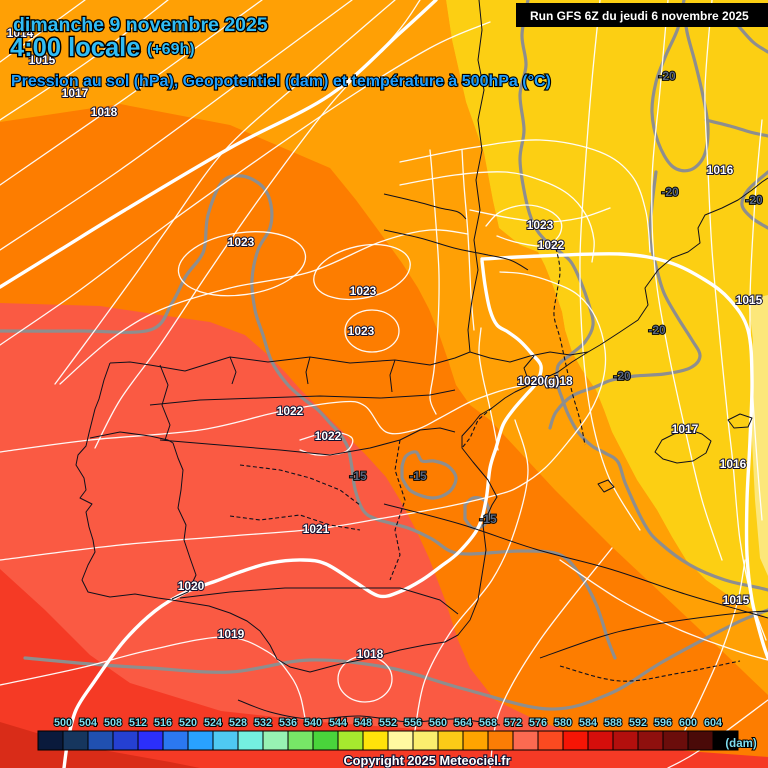 This screenshot has width=768, height=768. What do you see at coordinates (639, 16) in the screenshot?
I see `svg-text:Run GFS 6Z du jeudi 6 novembre: Run GFS 6Z du jeudi 6 novembre 2025` at bounding box center [639, 16].